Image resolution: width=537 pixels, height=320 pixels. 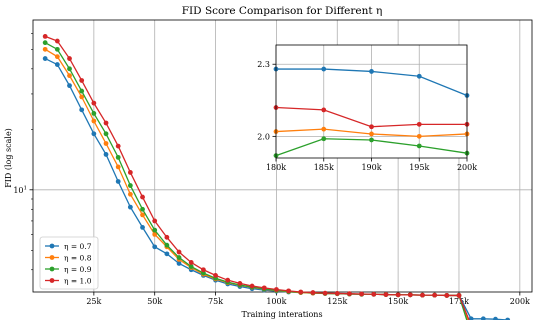 I want to click on legend: η = 0.7 η = 0.8 η = 0.9 η = 1.0, so click(x=69, y=263).